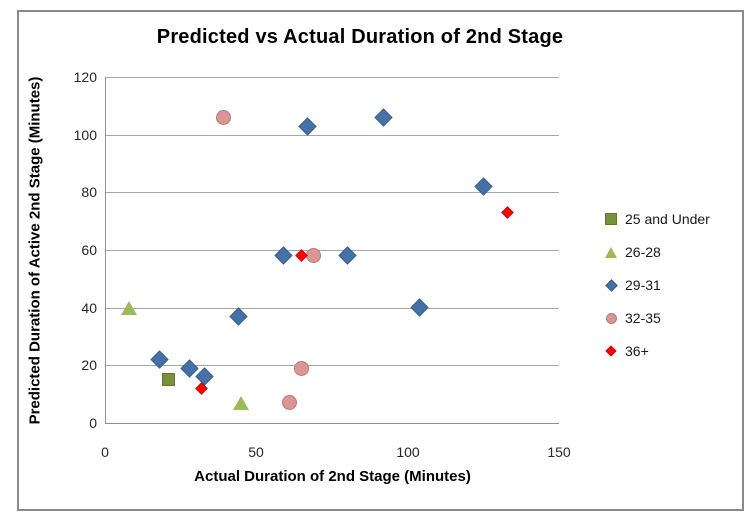 The height and width of the screenshot is (521, 749). What do you see at coordinates (559, 452) in the screenshot?
I see `x-tick-label: 150` at bounding box center [559, 452].